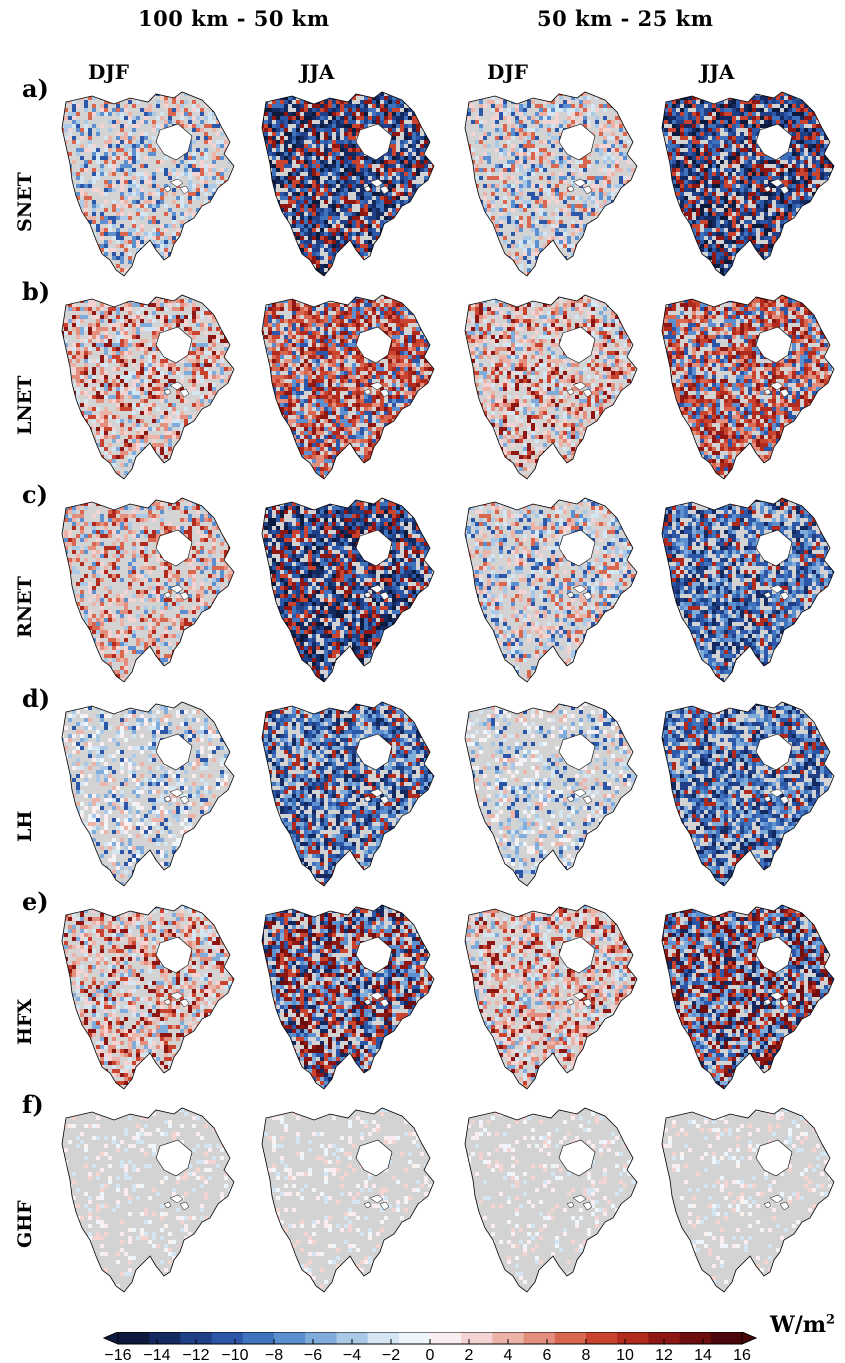  I want to click on colorbar-tick-label: −10, so click(234, 1354).